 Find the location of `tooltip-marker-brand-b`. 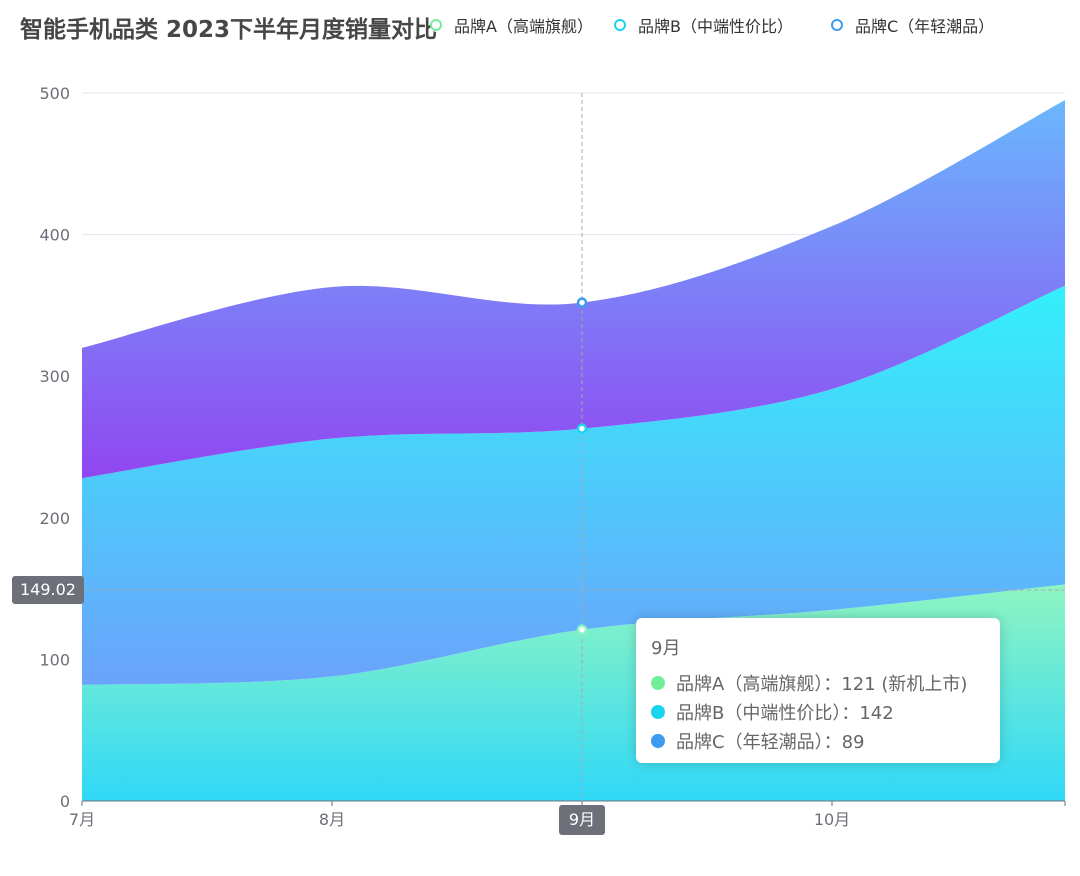

tooltip-marker-brand-b is located at coordinates (658, 711).